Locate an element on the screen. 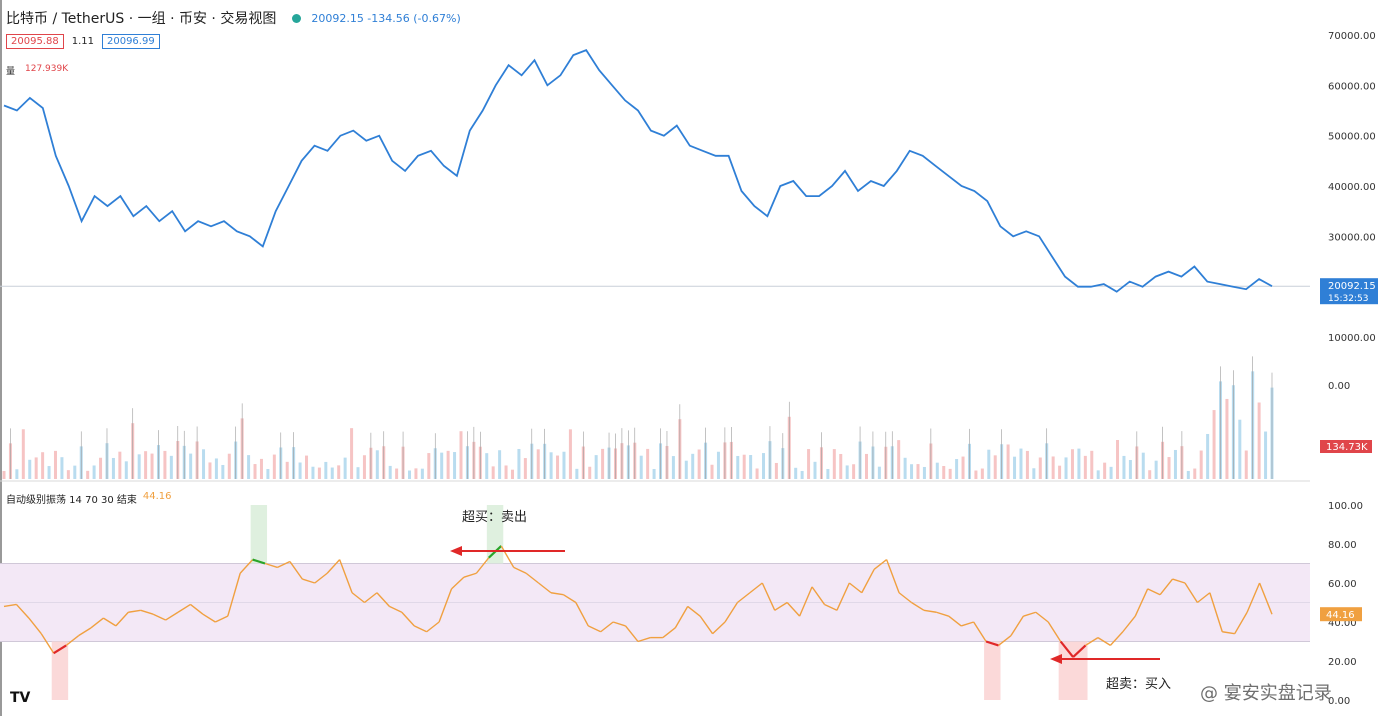 This screenshot has height=716, width=1383. oscillator-axis-tick: 40.00 is located at coordinates (1342, 623).